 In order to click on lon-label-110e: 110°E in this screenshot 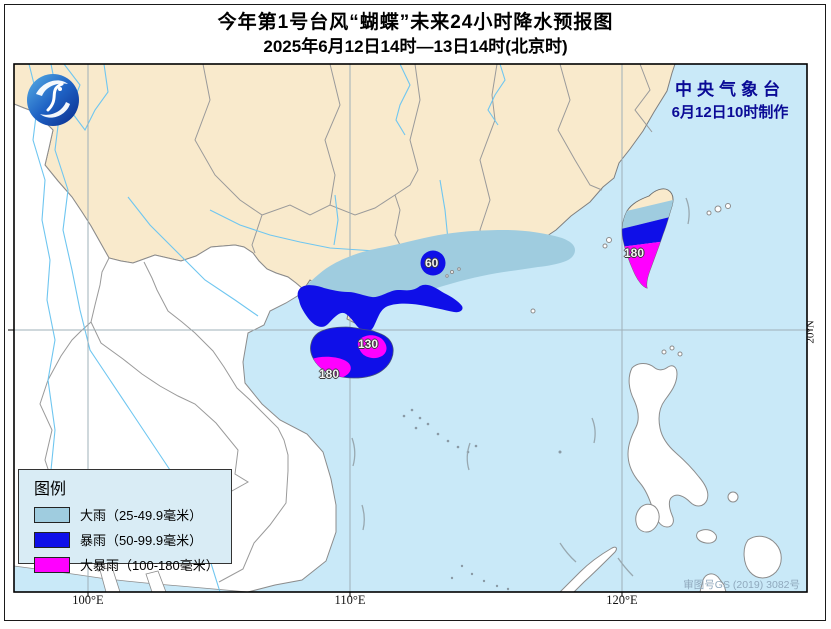, I will do `click(350, 600)`.